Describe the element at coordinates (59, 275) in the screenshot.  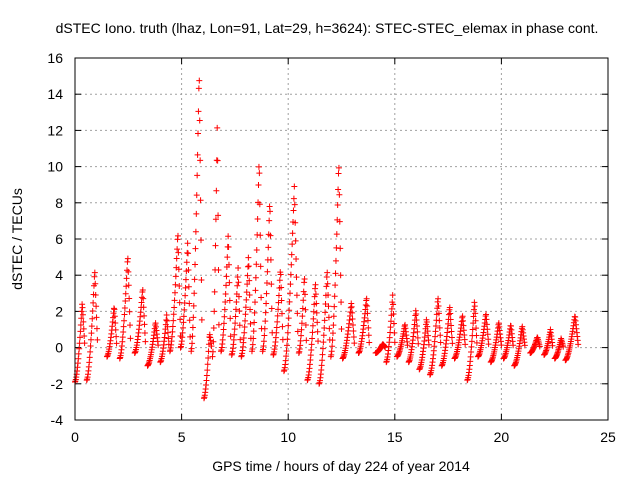
I see `y-tick-label: 4` at that location.